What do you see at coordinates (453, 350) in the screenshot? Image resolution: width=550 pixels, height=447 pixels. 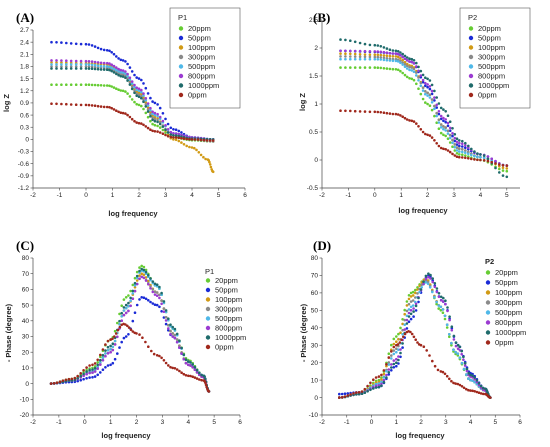 I see `panel-d-point-500ppm` at bounding box center [453, 350].